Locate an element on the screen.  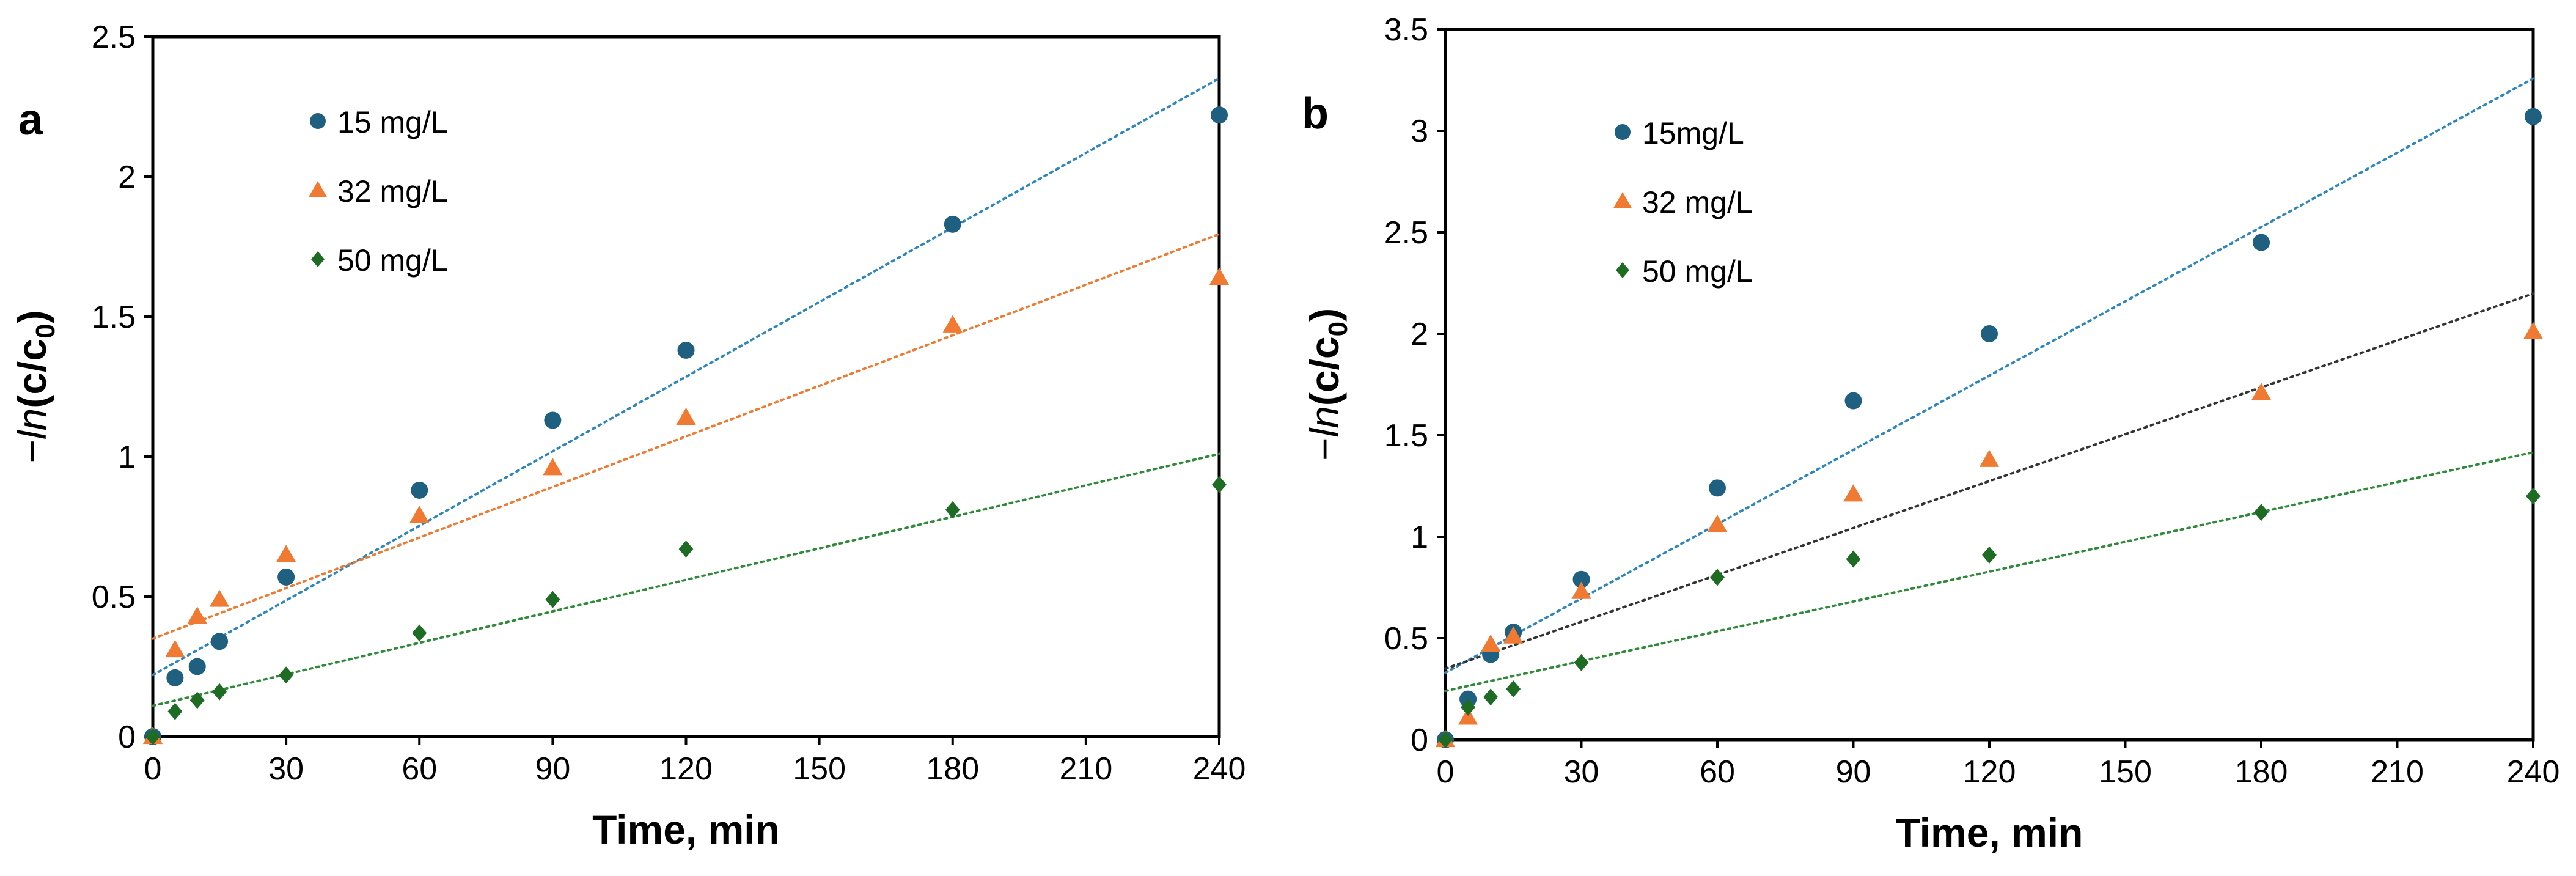
x-tick-label-a: 30 is located at coordinates (286, 769).